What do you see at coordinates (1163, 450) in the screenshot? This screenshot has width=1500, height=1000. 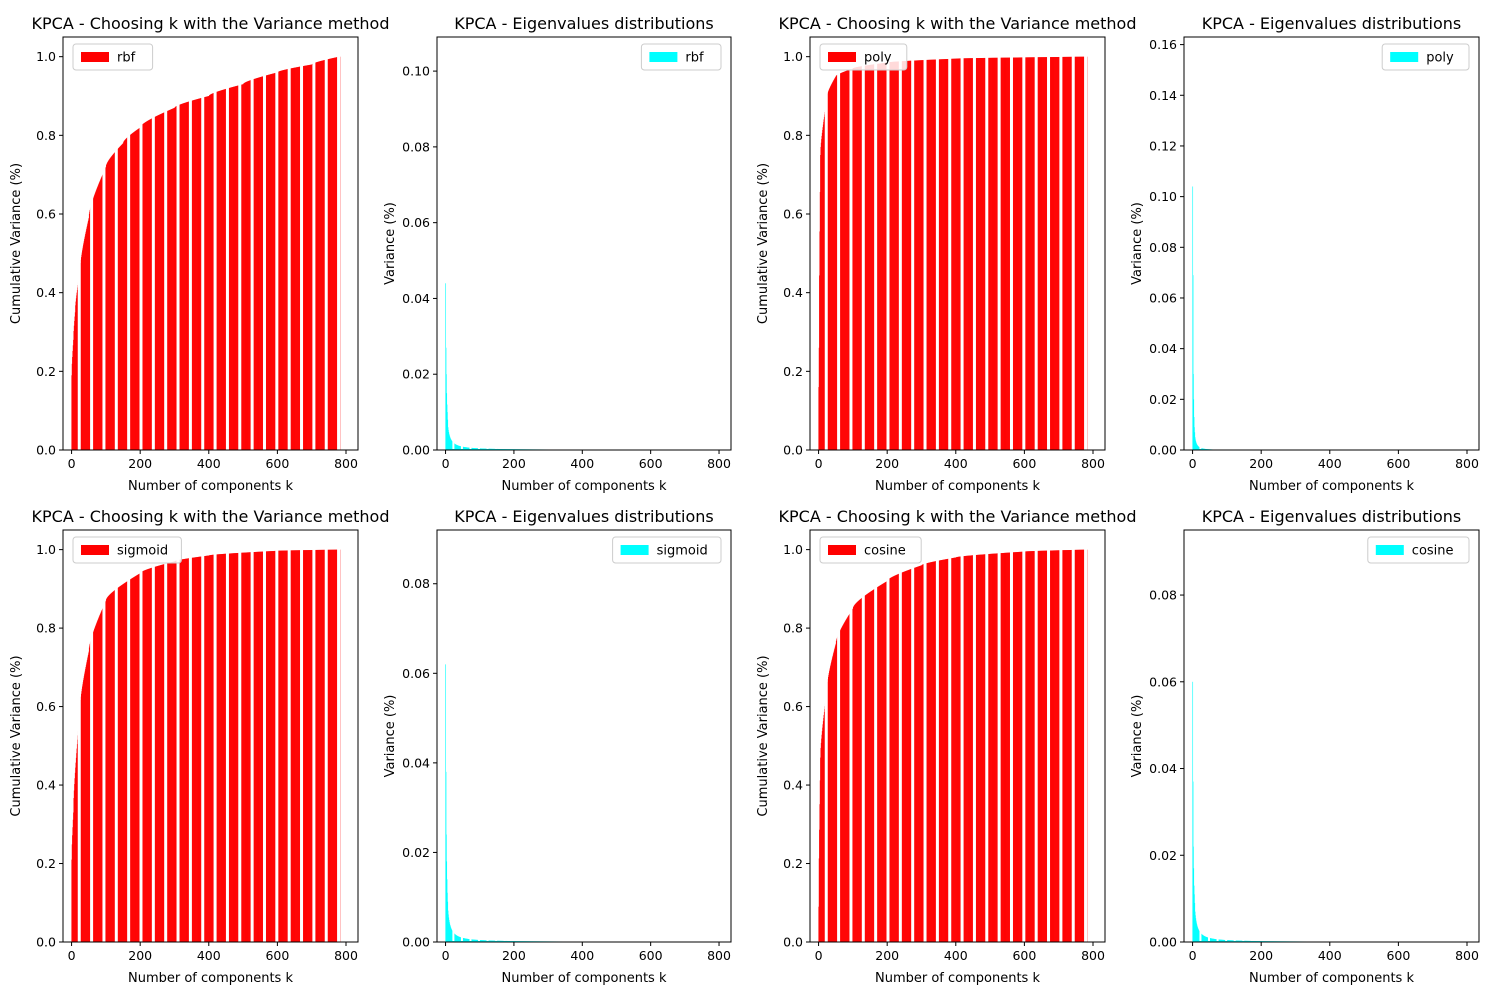 I see `y-tick-label: 0.00` at bounding box center [1163, 450].